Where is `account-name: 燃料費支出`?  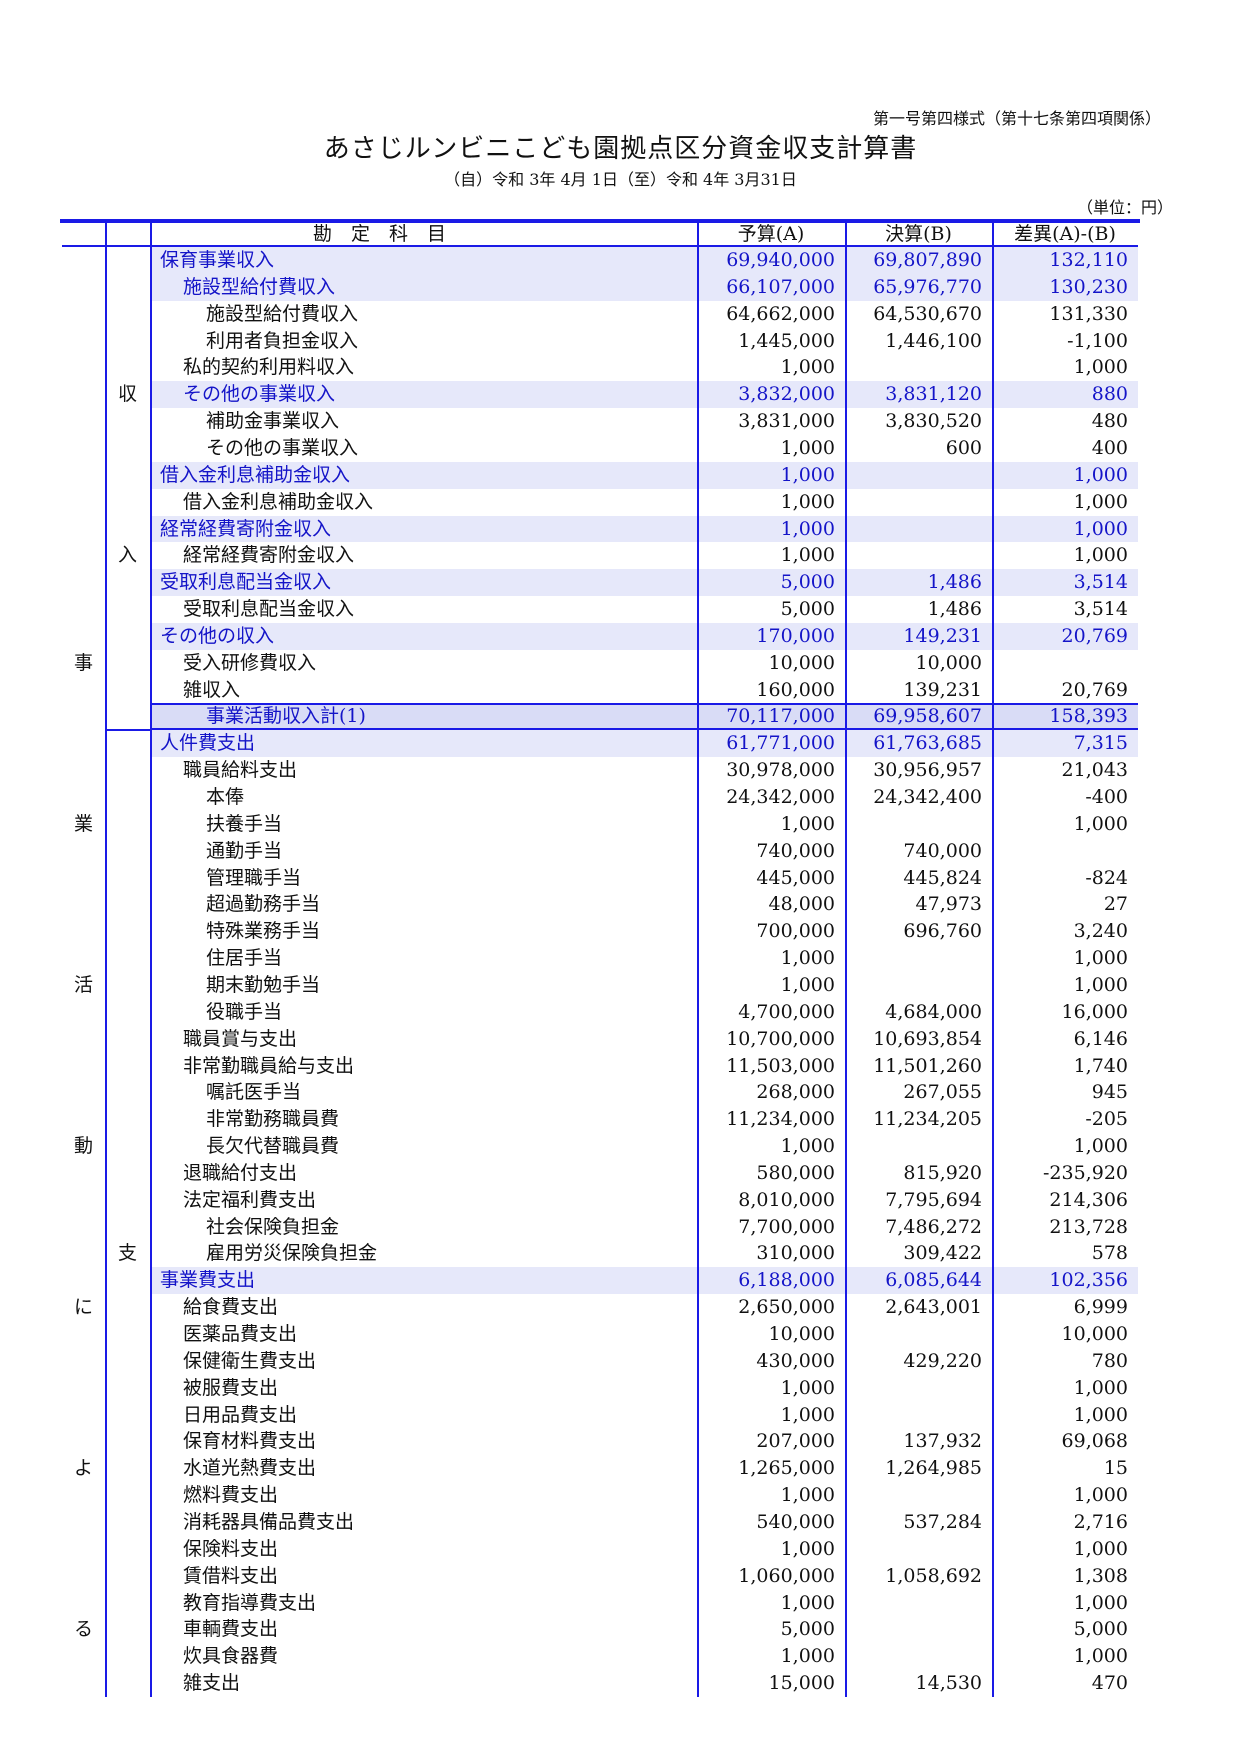
account-name: 燃料費支出 is located at coordinates (231, 1495).